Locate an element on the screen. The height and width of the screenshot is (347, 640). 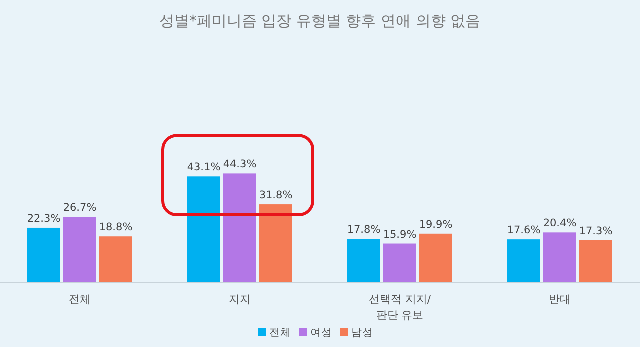
legend-label: 남성 is located at coordinates (363, 333).